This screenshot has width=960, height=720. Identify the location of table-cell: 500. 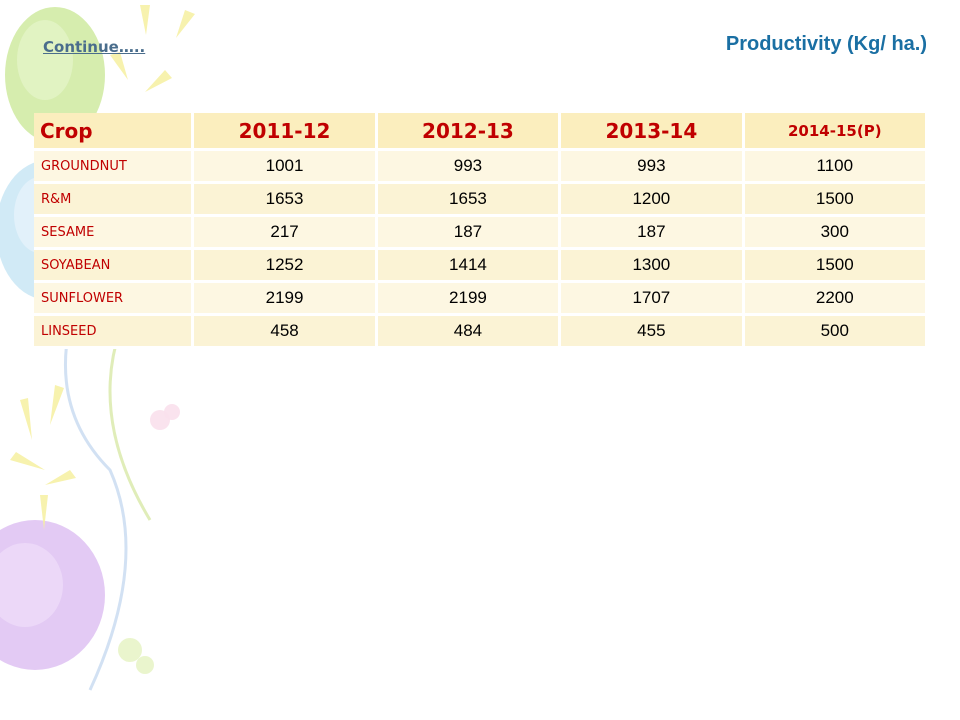
(836, 332).